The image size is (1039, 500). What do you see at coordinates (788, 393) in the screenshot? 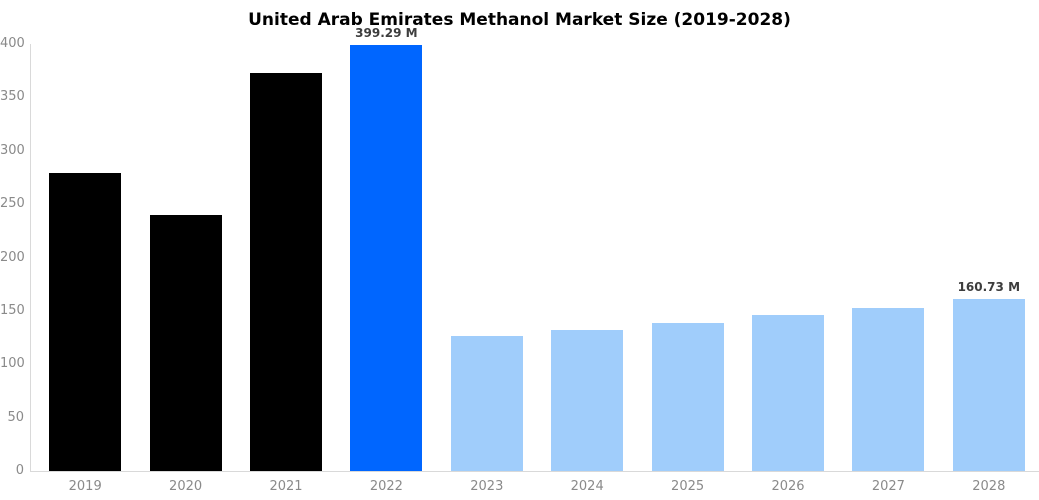
I see `bar-2026` at bounding box center [788, 393].